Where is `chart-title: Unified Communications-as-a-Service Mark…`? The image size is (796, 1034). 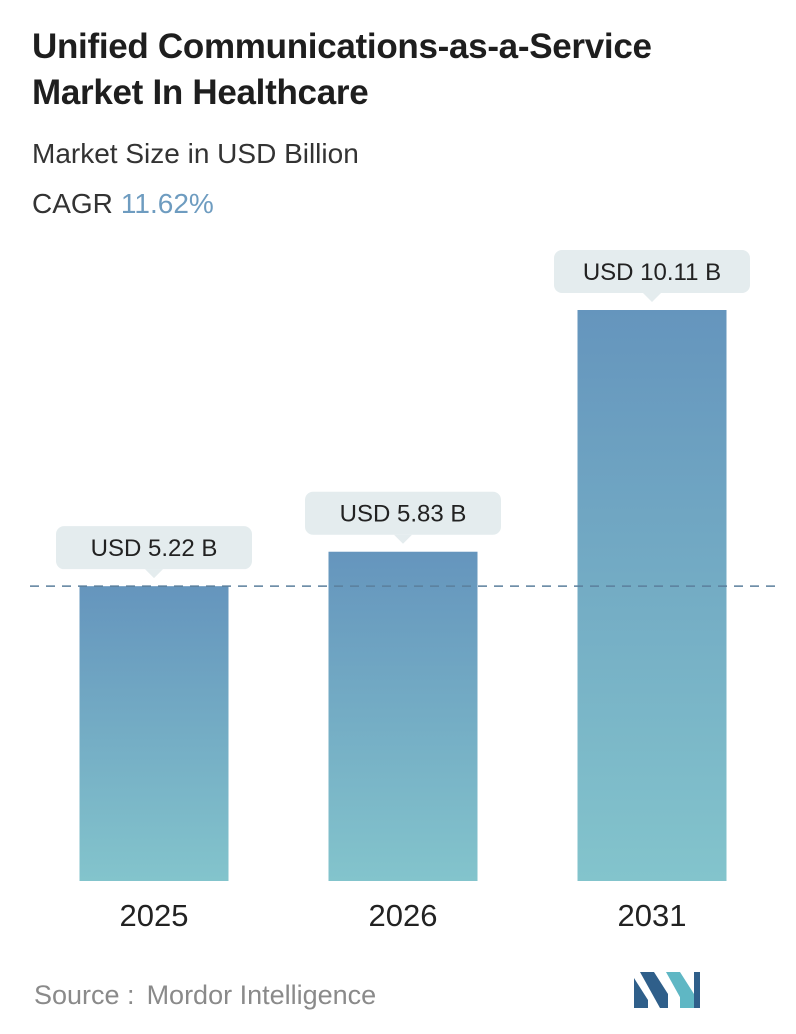 chart-title: Unified Communications-as-a-Service Mark… is located at coordinates (342, 69).